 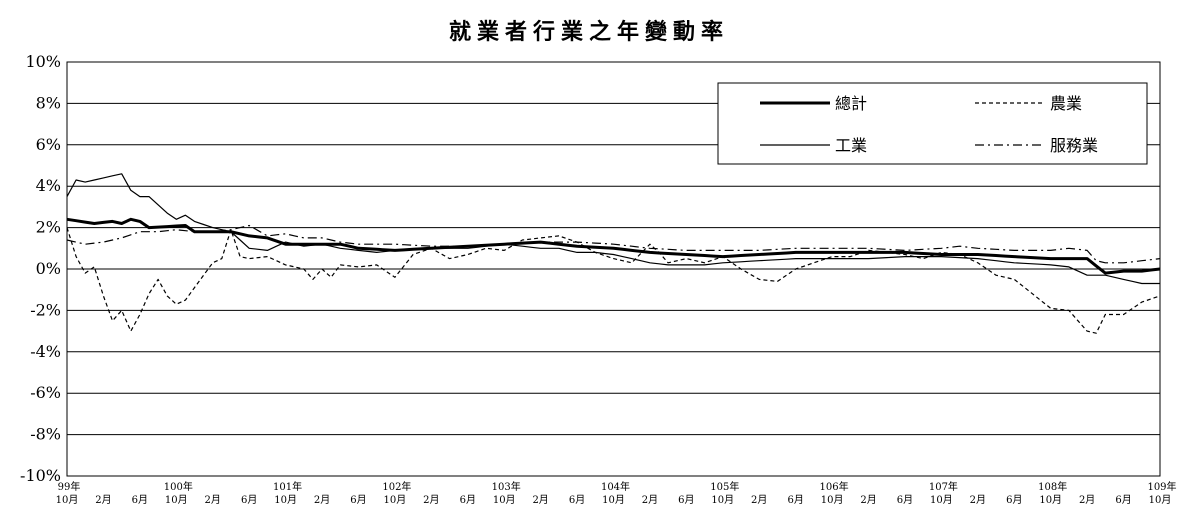 What do you see at coordinates (45, 392) in the screenshot?
I see `y-tick-label: -6%` at bounding box center [45, 392].